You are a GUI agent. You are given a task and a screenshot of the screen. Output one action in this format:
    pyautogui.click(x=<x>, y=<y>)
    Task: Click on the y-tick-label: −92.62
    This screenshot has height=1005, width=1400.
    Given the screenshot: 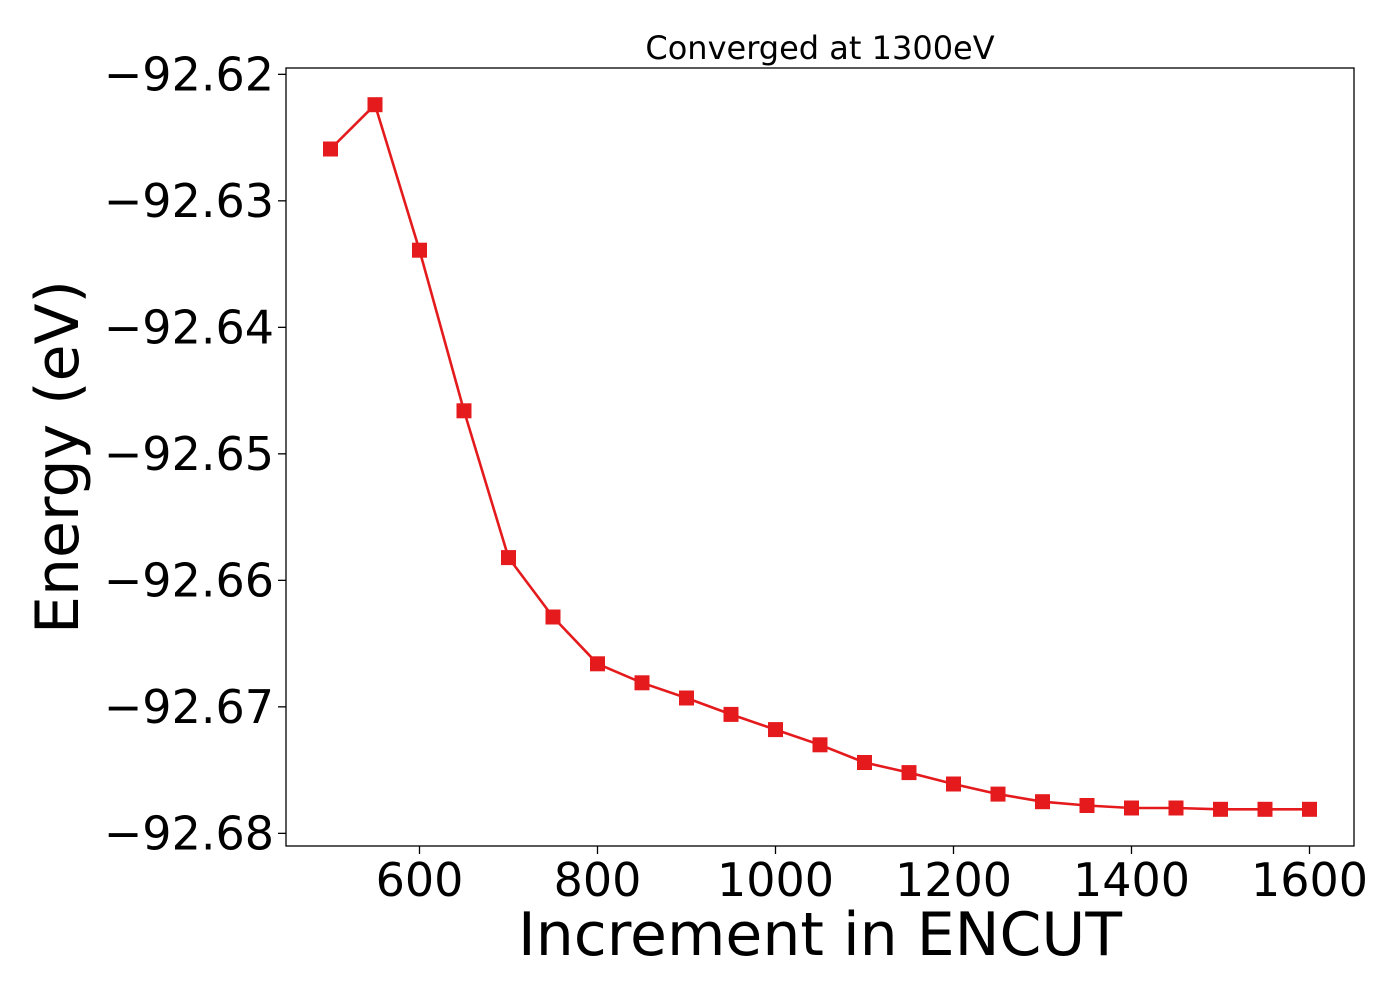 What is the action you would take?
    pyautogui.click(x=189, y=74)
    